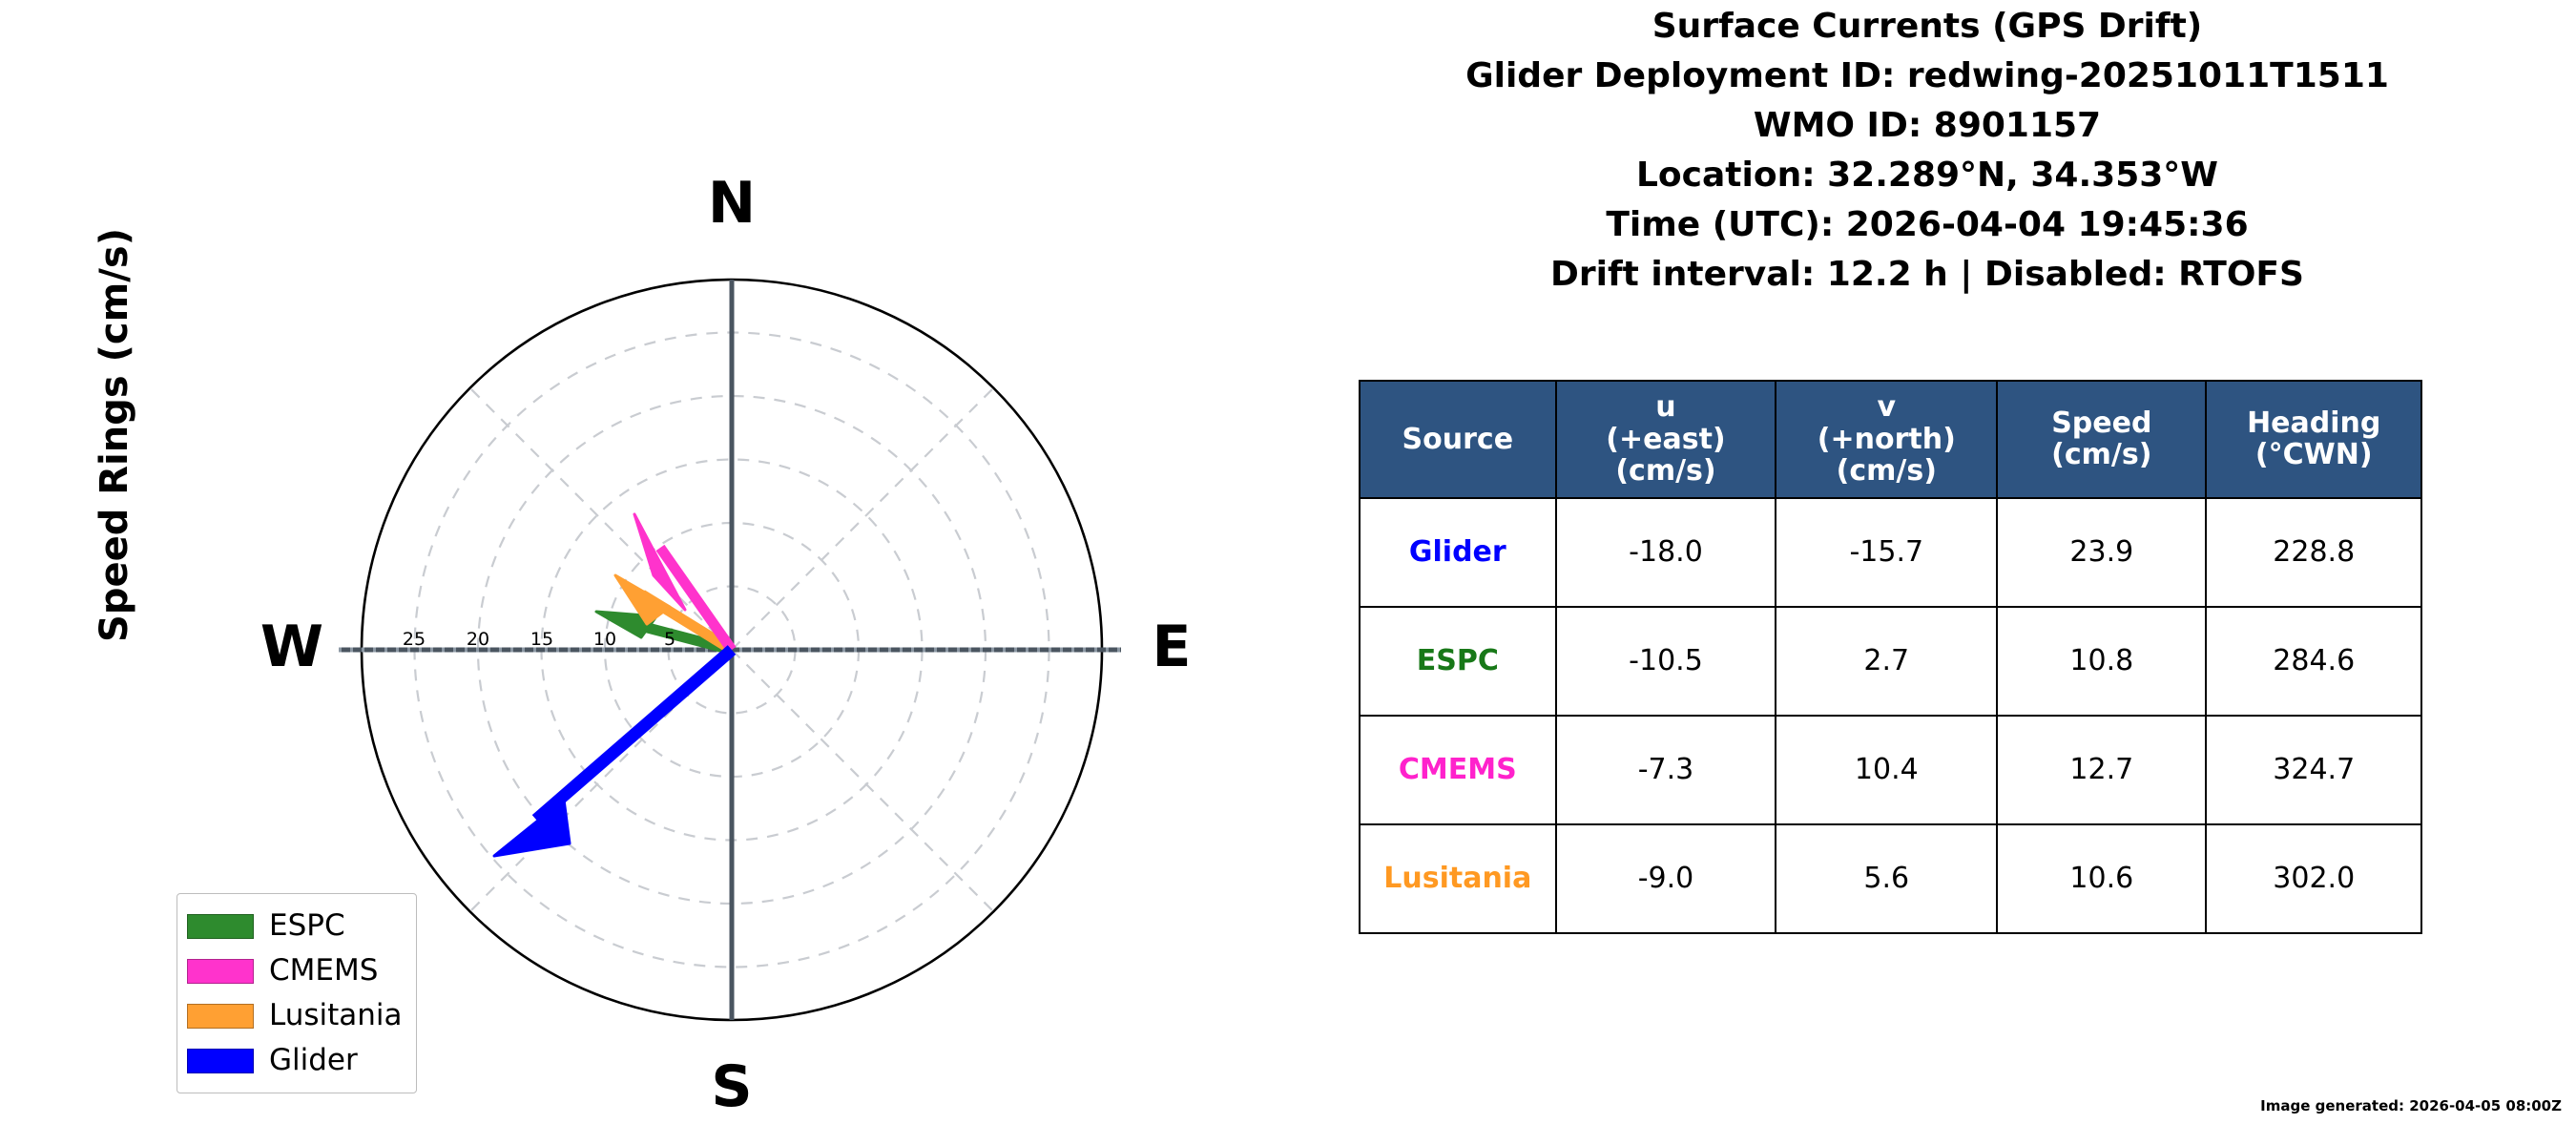  What do you see at coordinates (307, 925) in the screenshot?
I see `legend-label-espc: ESPC` at bounding box center [307, 925].